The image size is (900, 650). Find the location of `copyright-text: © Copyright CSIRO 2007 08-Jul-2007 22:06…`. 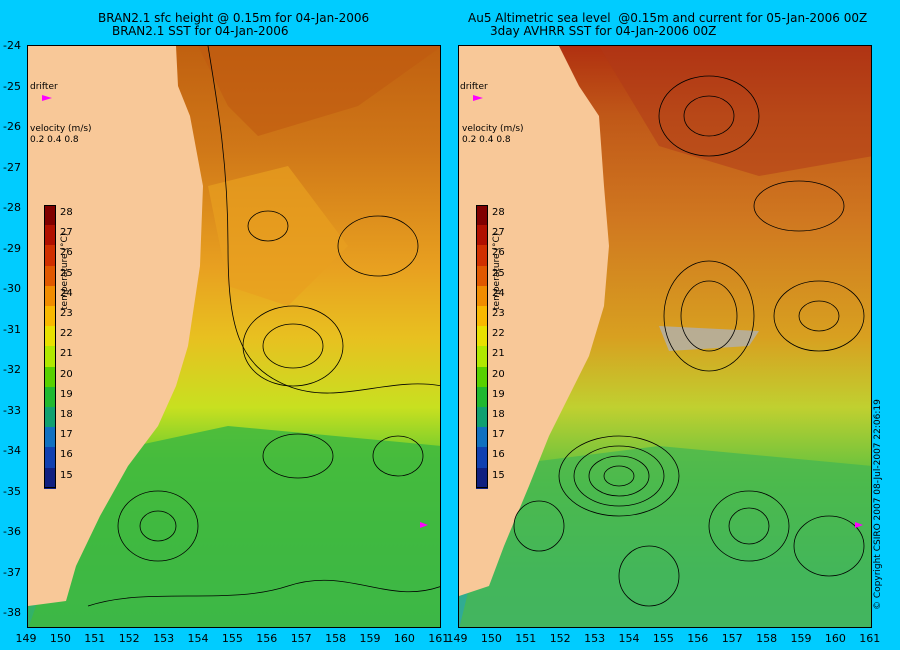

copyright-text: © Copyright CSIRO 2007 08-Jul-2007 22:06… is located at coordinates (878, 504).